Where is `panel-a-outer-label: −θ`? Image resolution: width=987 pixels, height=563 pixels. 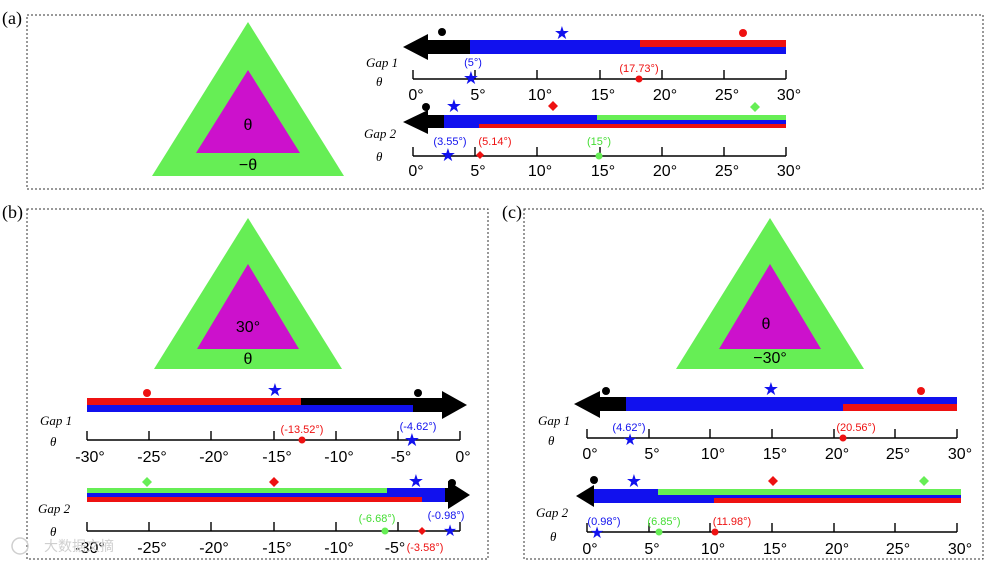 panel-a-outer-label: −θ is located at coordinates (248, 165).